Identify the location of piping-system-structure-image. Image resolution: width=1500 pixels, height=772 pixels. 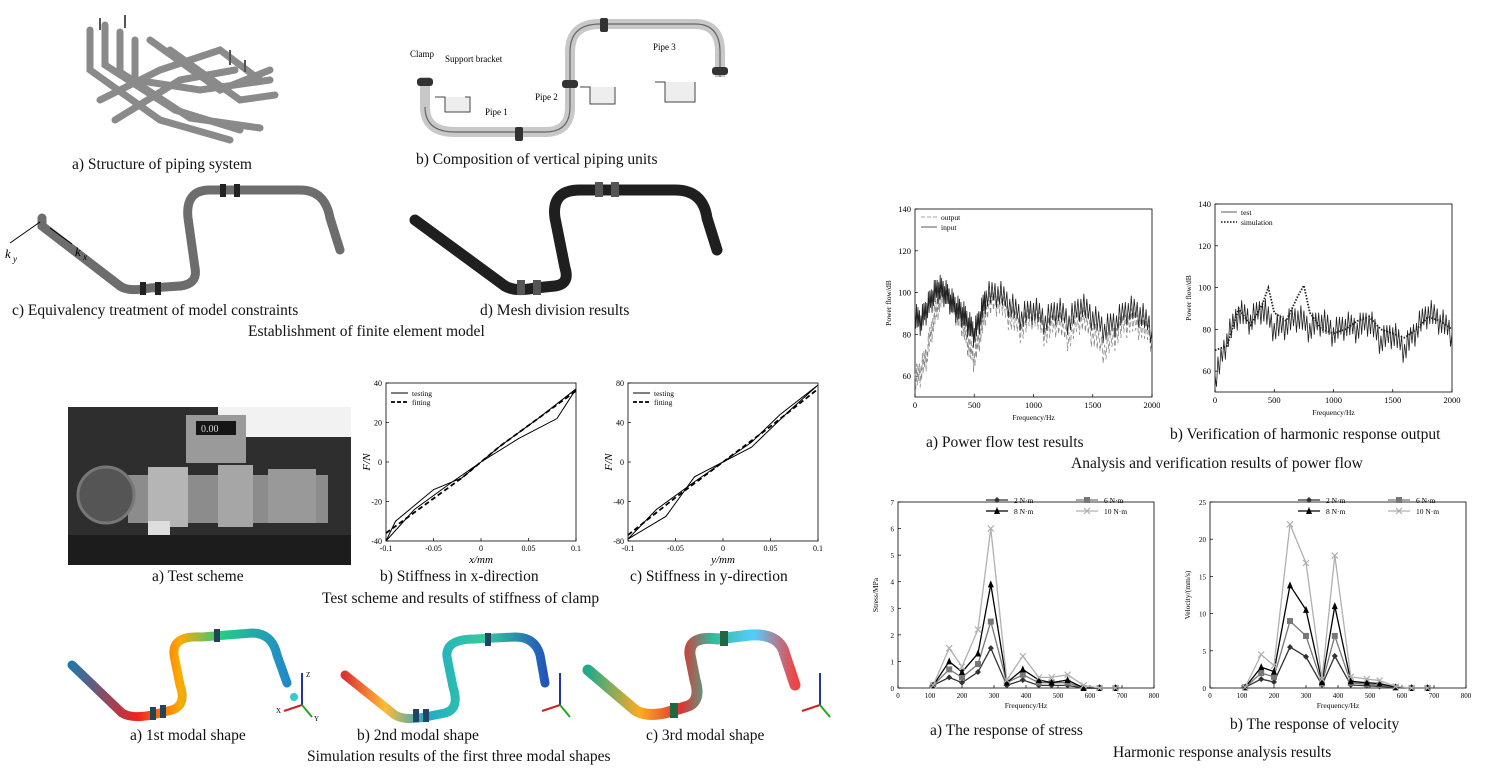
(182, 79).